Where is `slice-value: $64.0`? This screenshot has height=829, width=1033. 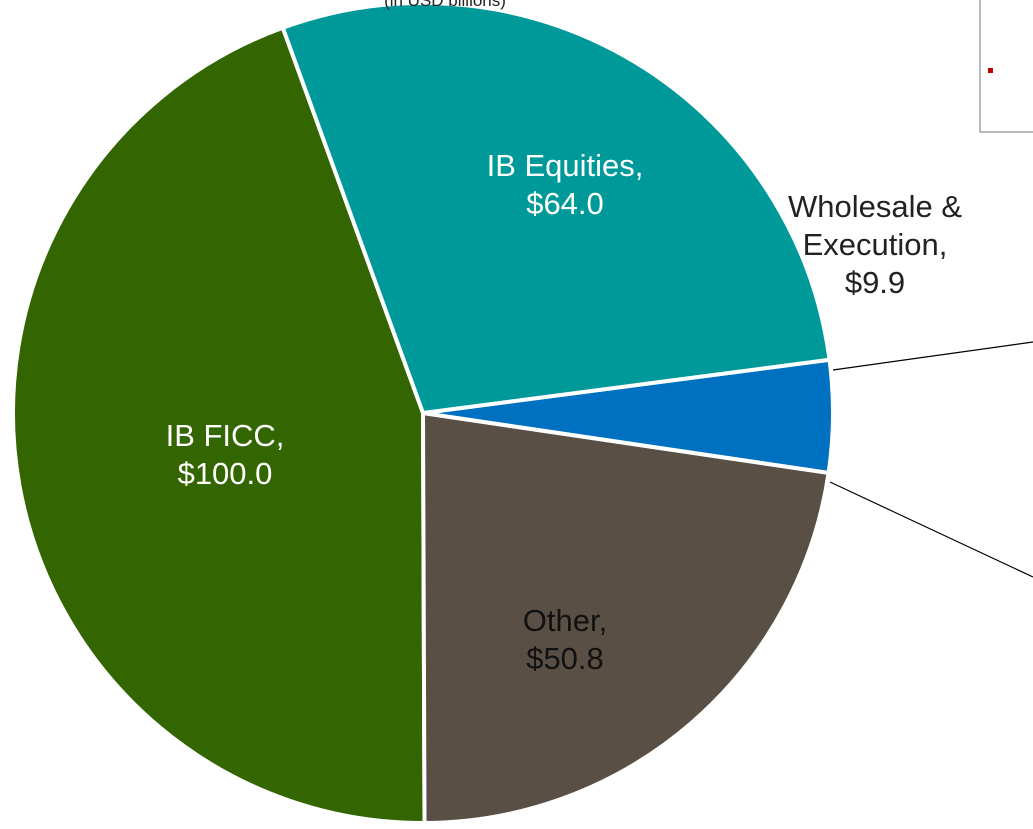
slice-value: $64.0 is located at coordinates (565, 203).